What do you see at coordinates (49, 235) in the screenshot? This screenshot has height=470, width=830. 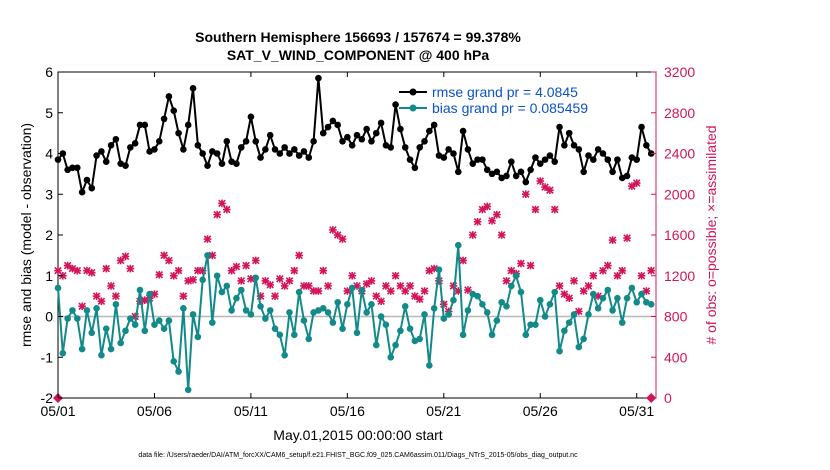 I see `y-left-tick-label: 2` at bounding box center [49, 235].